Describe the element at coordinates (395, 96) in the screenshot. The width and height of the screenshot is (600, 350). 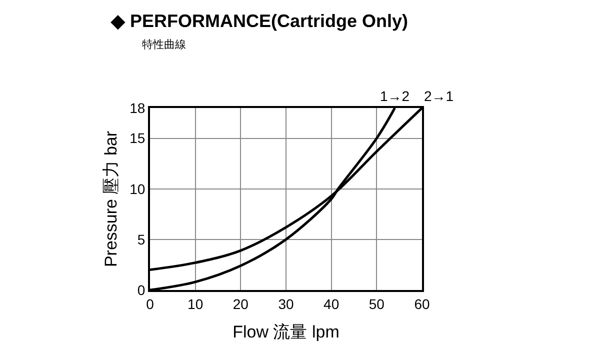
I see `series-label: 1→2` at that location.